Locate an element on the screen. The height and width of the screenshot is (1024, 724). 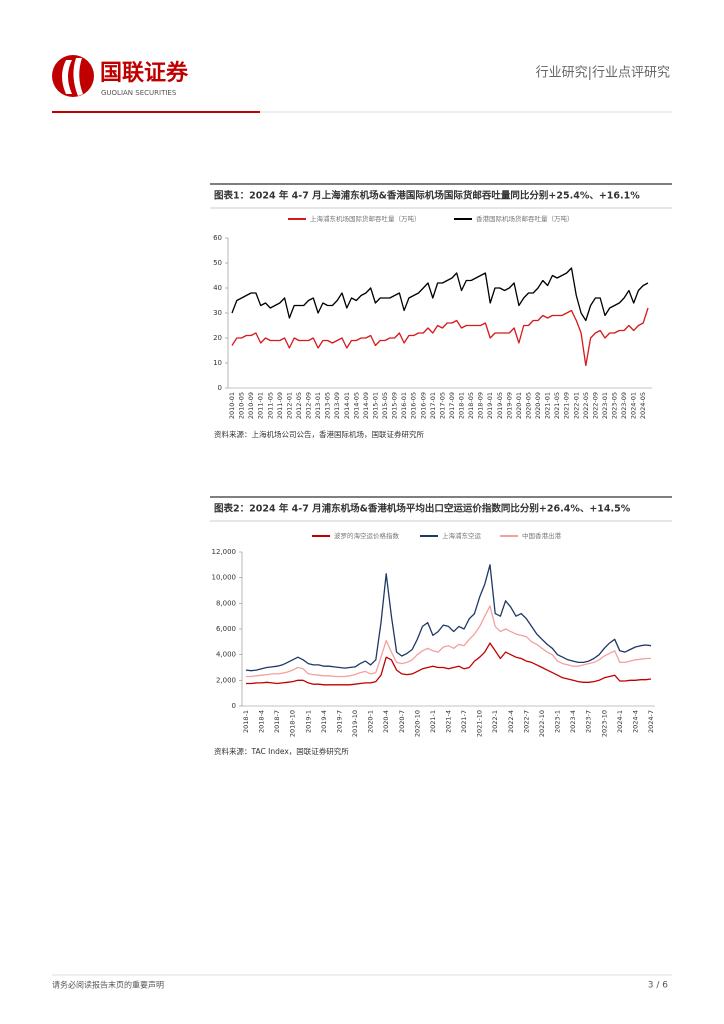
x-tick-label: 2011-01 is located at coordinates (261, 405).